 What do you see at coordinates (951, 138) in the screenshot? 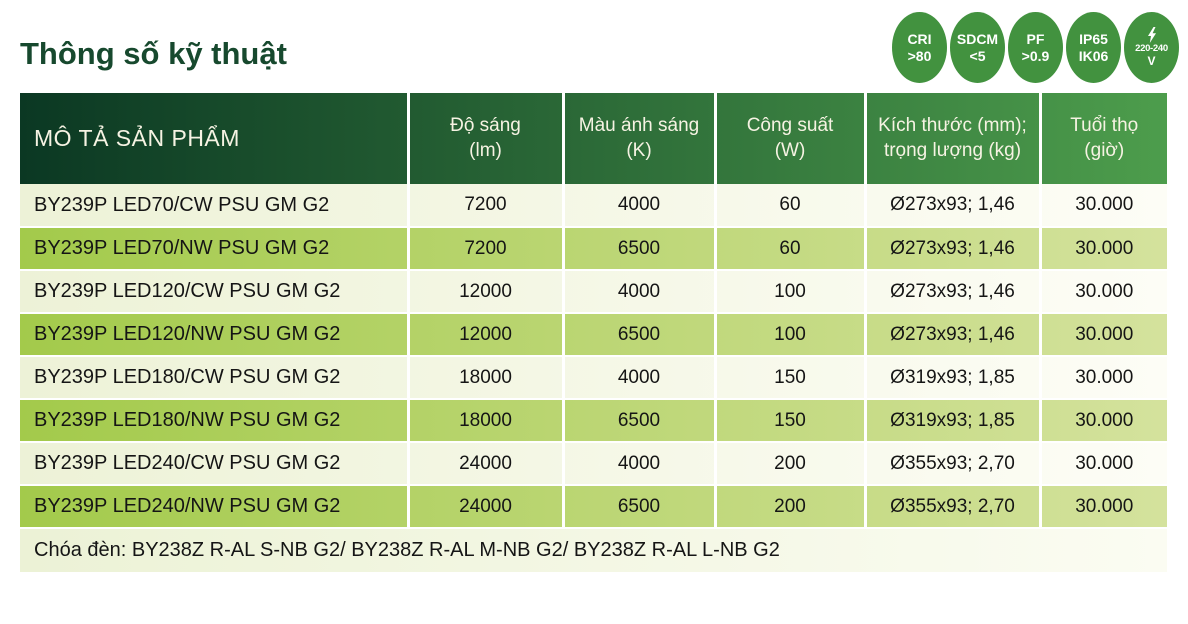
I see `column-header-4: Kích thước (mm); trọng lượng (kg)` at bounding box center [951, 138].